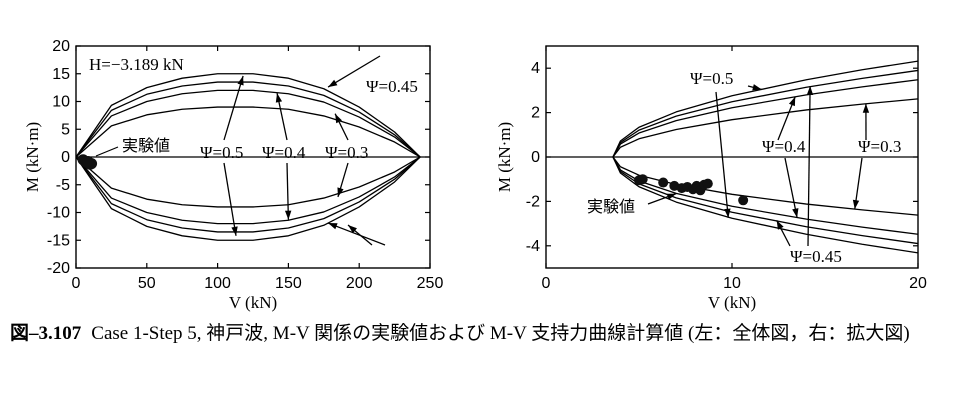 The height and width of the screenshot is (402, 962). Describe the element at coordinates (233, 108) in the screenshot. I see `arrow-psi05-up` at that location.